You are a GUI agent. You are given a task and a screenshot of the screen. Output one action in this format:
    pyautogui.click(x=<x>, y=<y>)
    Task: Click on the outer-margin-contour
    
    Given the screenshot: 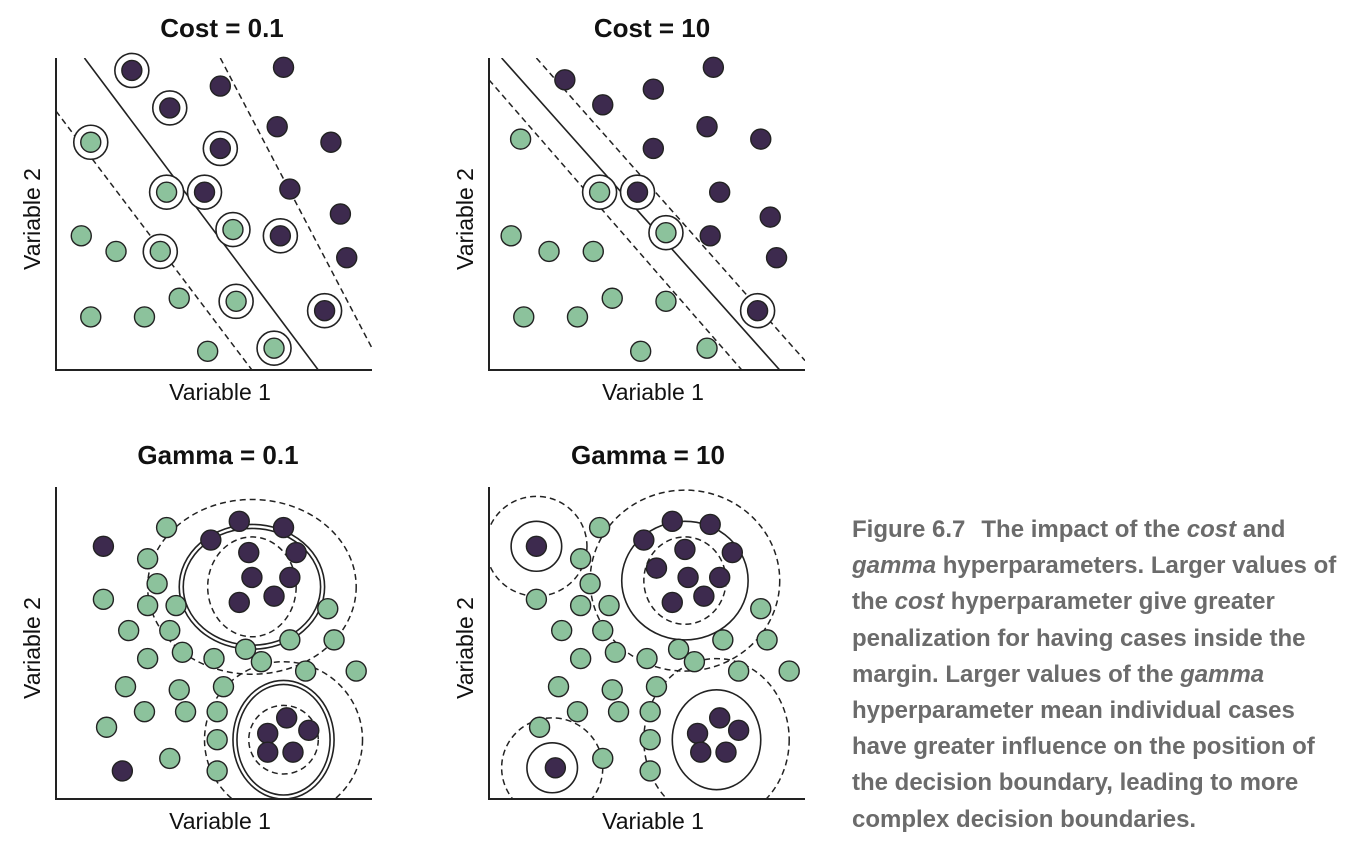 What is the action you would take?
    pyautogui.click(x=283, y=729)
    